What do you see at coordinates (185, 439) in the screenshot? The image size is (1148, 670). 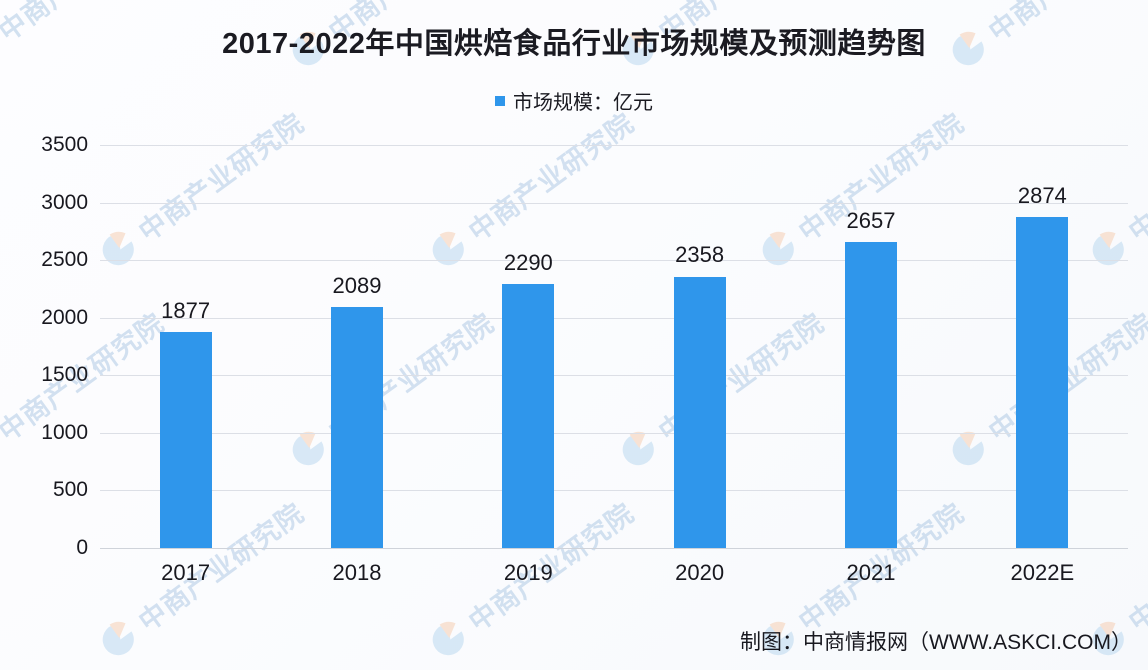 I see `bar-2017` at bounding box center [185, 439].